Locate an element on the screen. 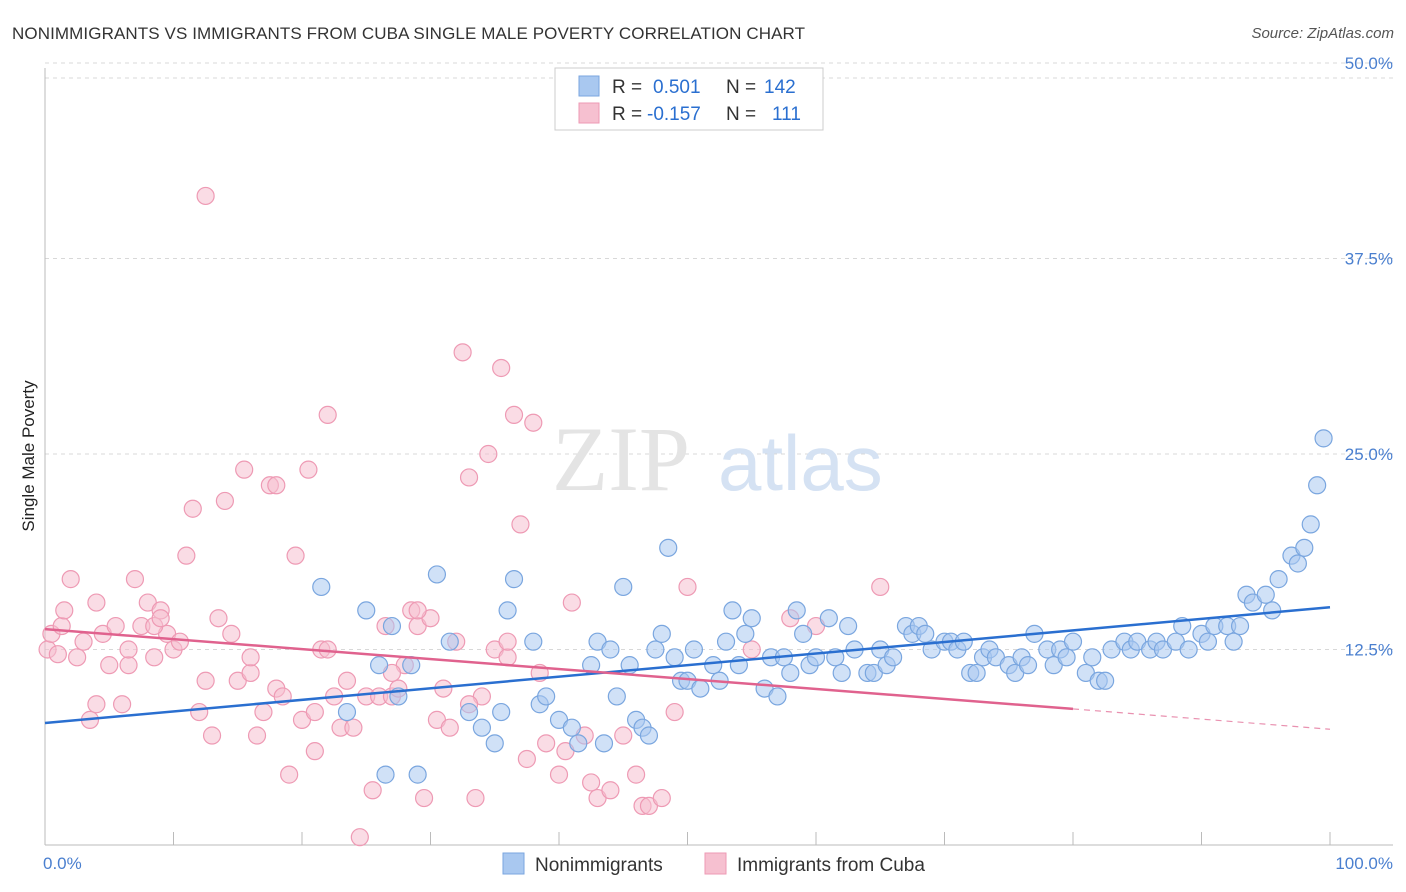  stats-legend-r-label-pink: R = is located at coordinates (627, 114).